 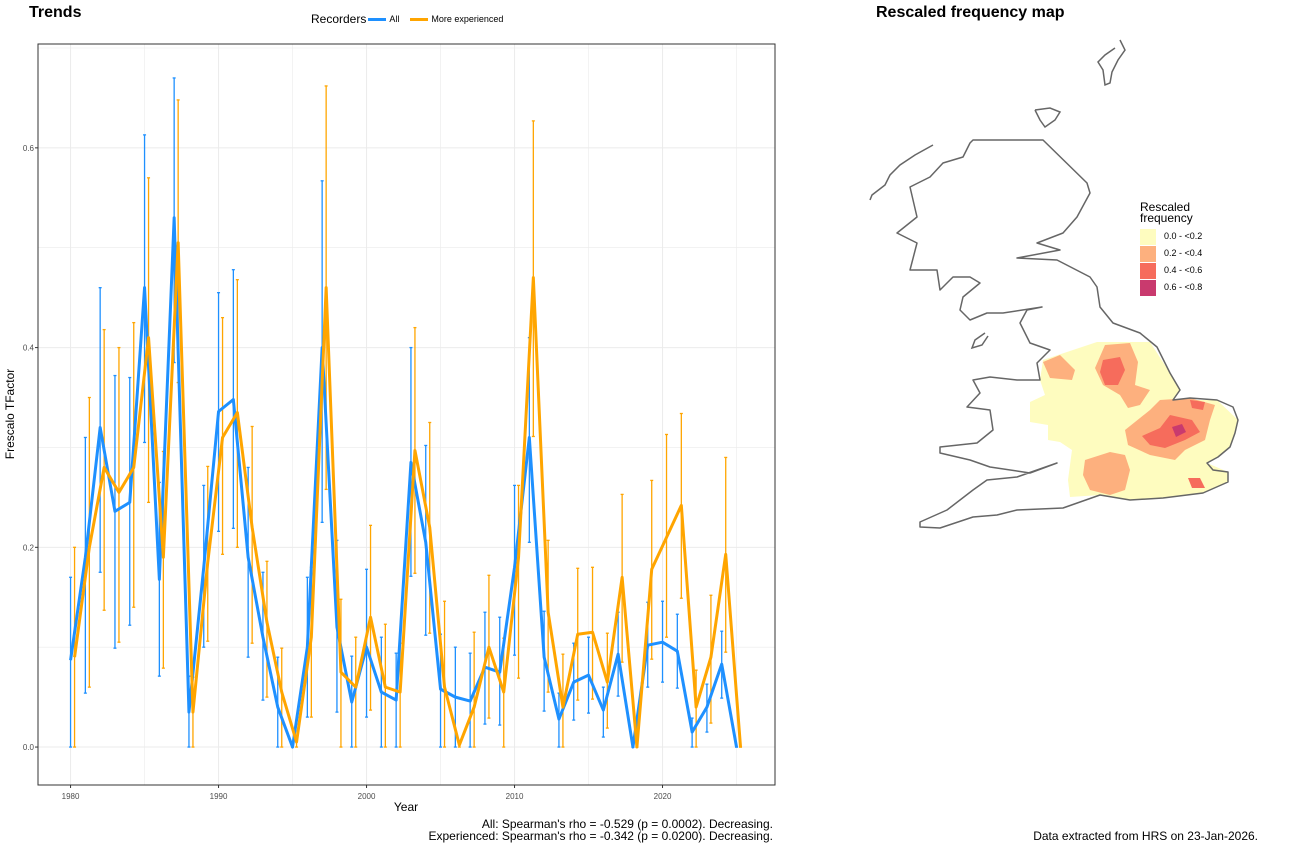 I want to click on legend-swatch-experienced, so click(x=419, y=19).